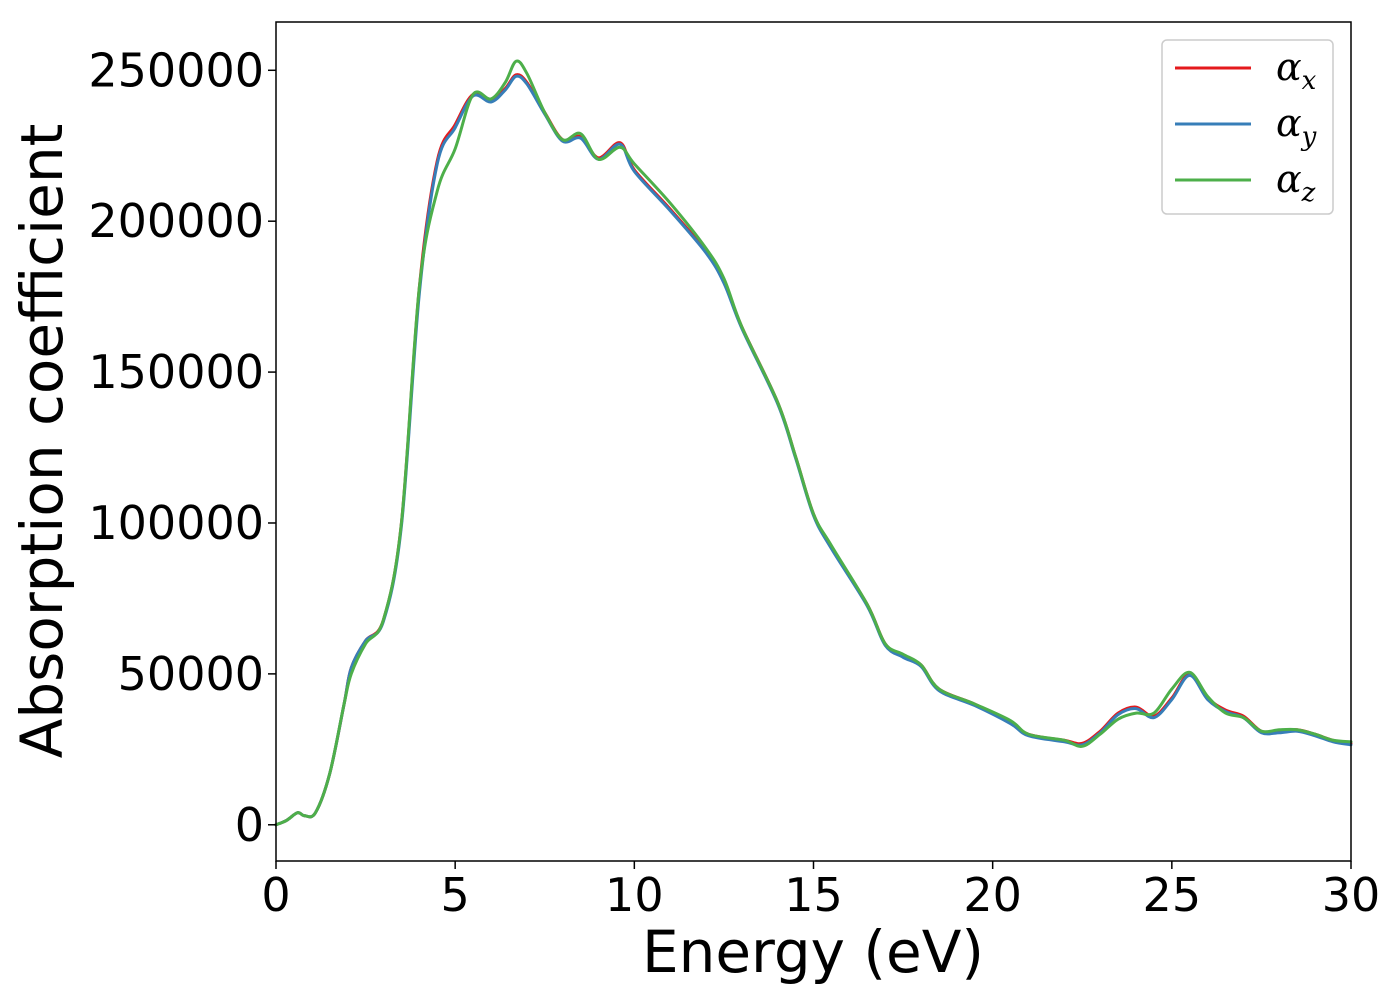 The width and height of the screenshot is (1400, 1000). What do you see at coordinates (182, 447) in the screenshot?
I see `y-axis-ticks: 0 50000 100000 150000 200000 250000` at bounding box center [182, 447].